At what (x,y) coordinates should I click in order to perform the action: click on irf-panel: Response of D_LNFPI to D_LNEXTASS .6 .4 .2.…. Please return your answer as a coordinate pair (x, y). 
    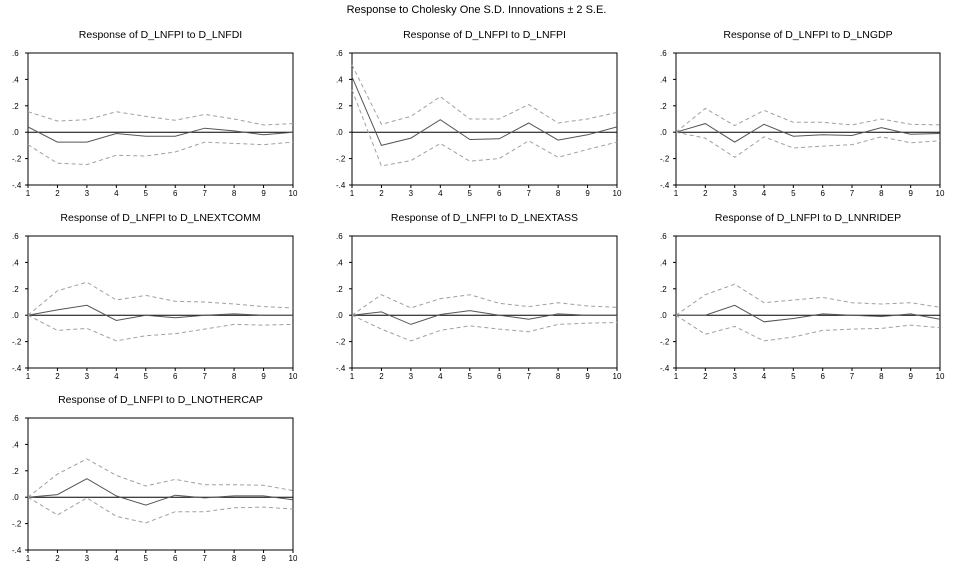
    Looking at the image, I should click on (479, 296).